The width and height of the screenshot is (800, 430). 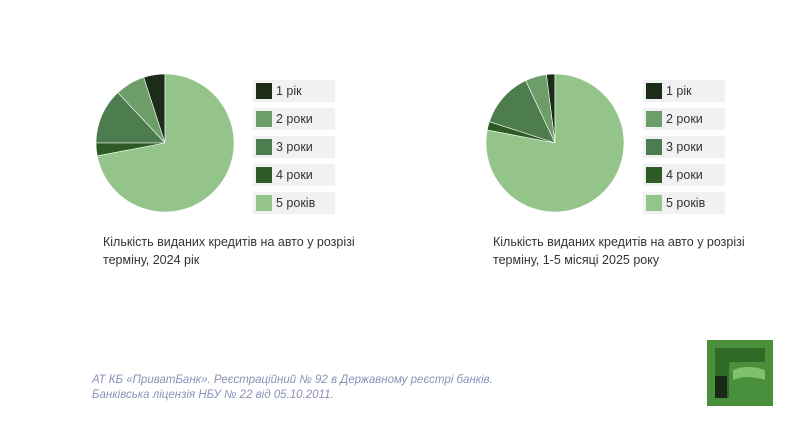 I want to click on pie-chart-2025, so click(x=555, y=143).